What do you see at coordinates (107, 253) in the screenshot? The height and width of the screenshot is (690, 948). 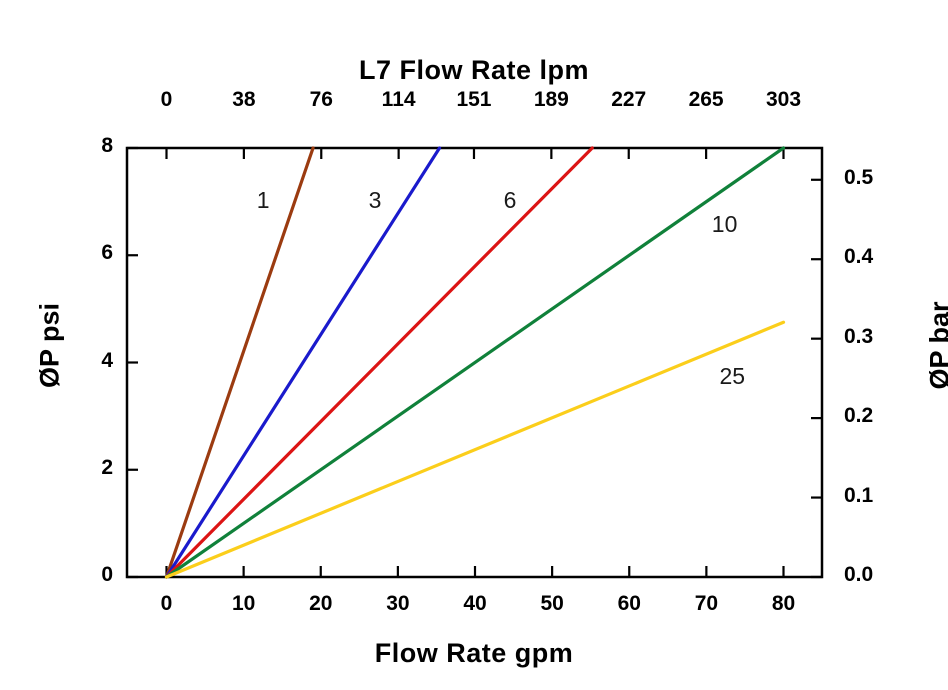 I see `left-tick-label: 6` at bounding box center [107, 253].